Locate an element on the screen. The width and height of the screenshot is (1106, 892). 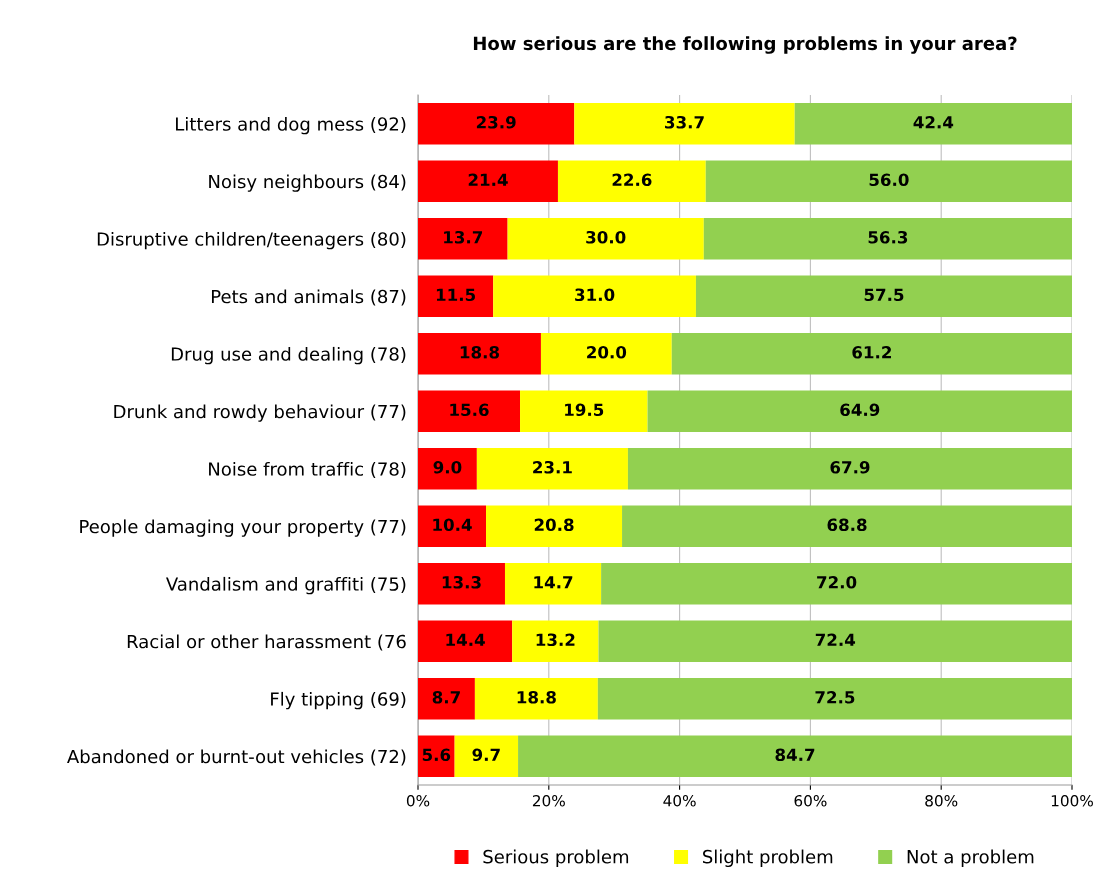
data-label: 20.0 is located at coordinates (607, 352).